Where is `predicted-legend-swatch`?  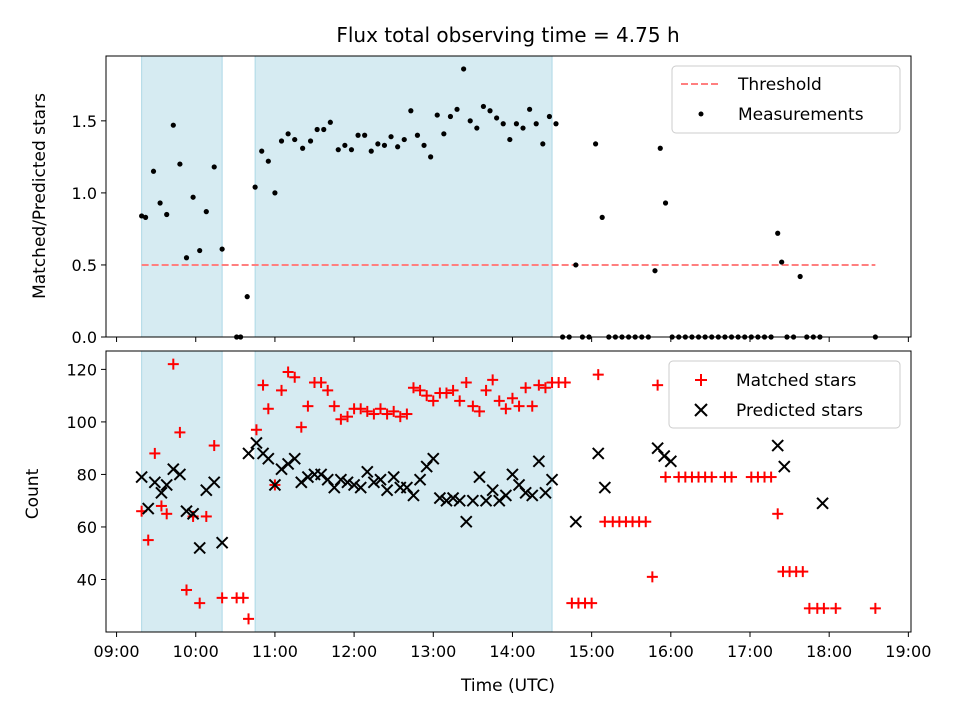 predicted-legend-swatch is located at coordinates (701, 410).